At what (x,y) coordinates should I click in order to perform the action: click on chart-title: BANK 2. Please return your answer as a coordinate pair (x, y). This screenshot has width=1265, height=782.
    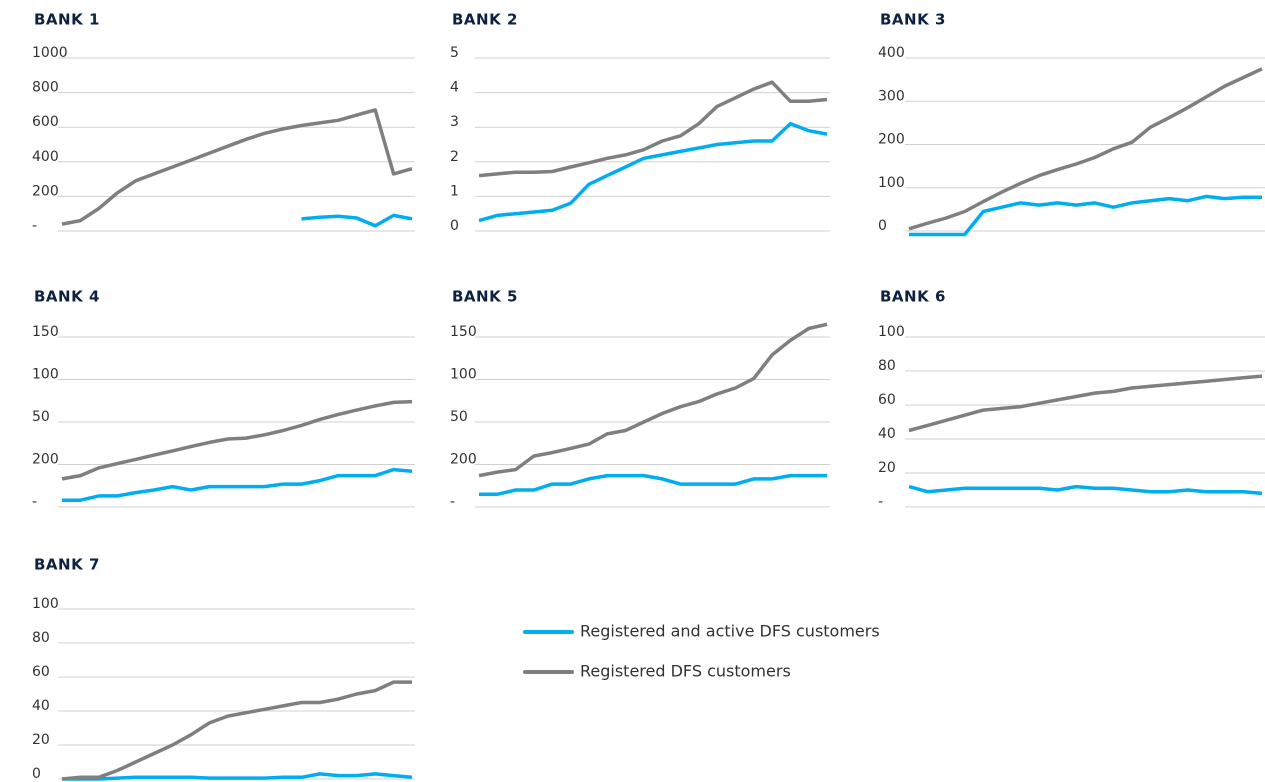
    Looking at the image, I should click on (485, 20).